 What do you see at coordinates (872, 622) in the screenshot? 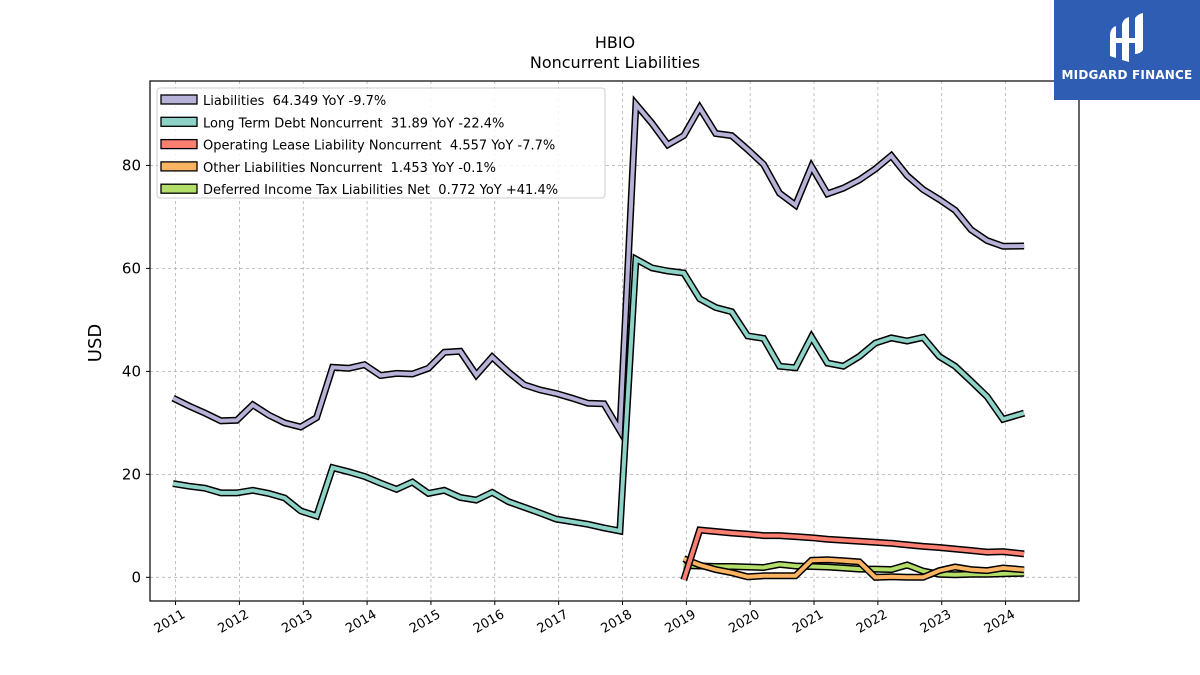
I see `x-tick-label: 2022` at bounding box center [872, 622].